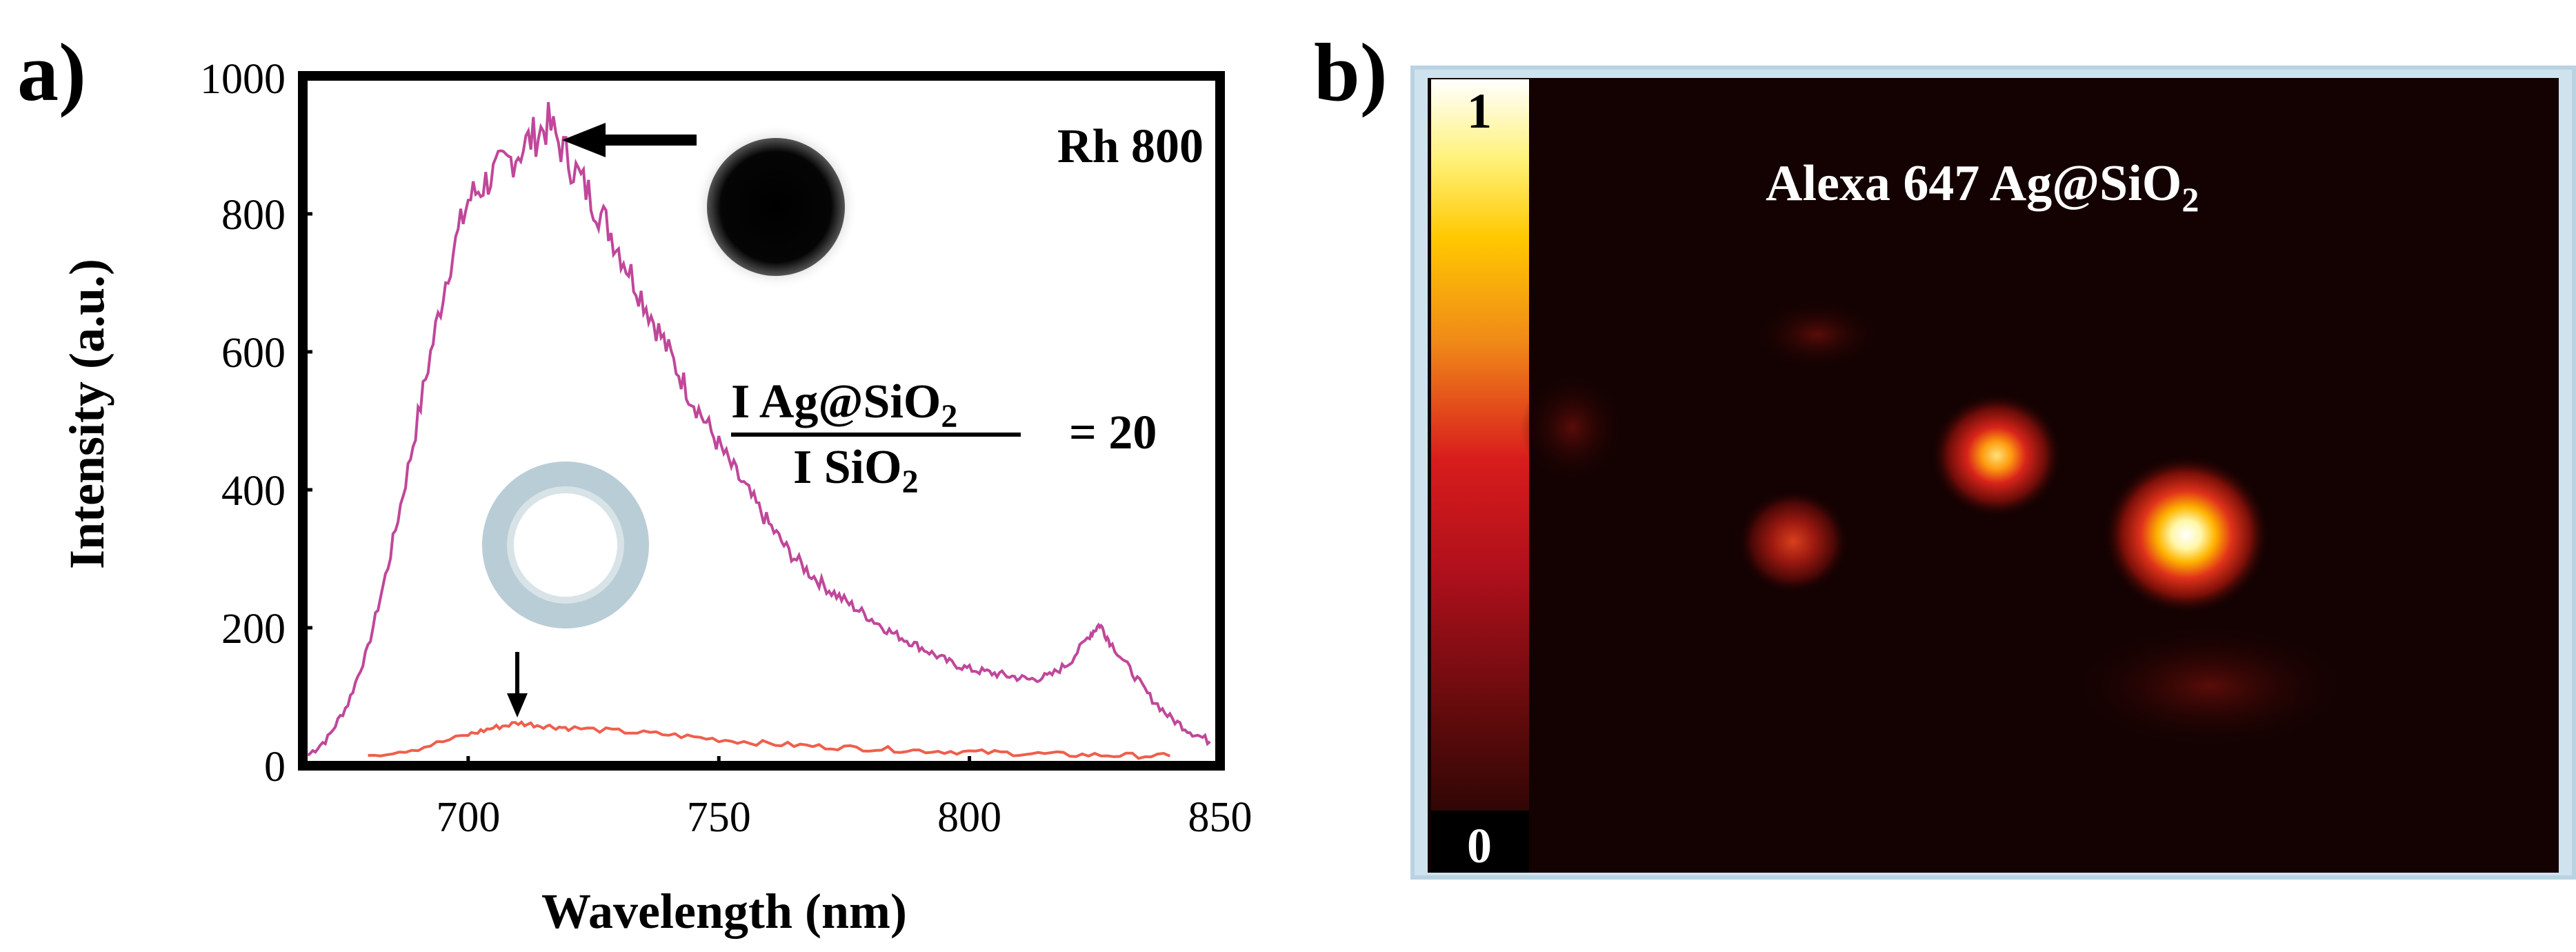 This screenshot has width=2576, height=952. What do you see at coordinates (629, 140) in the screenshot?
I see `left-arrow-icon` at bounding box center [629, 140].